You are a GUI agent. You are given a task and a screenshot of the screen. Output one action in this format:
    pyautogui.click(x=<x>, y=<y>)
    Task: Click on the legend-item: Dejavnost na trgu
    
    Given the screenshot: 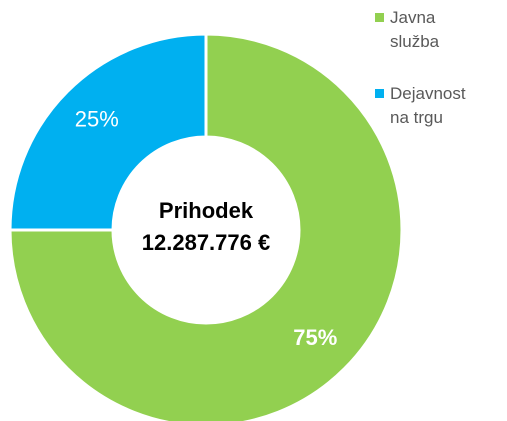 What is the action you would take?
    pyautogui.click(x=440, y=106)
    